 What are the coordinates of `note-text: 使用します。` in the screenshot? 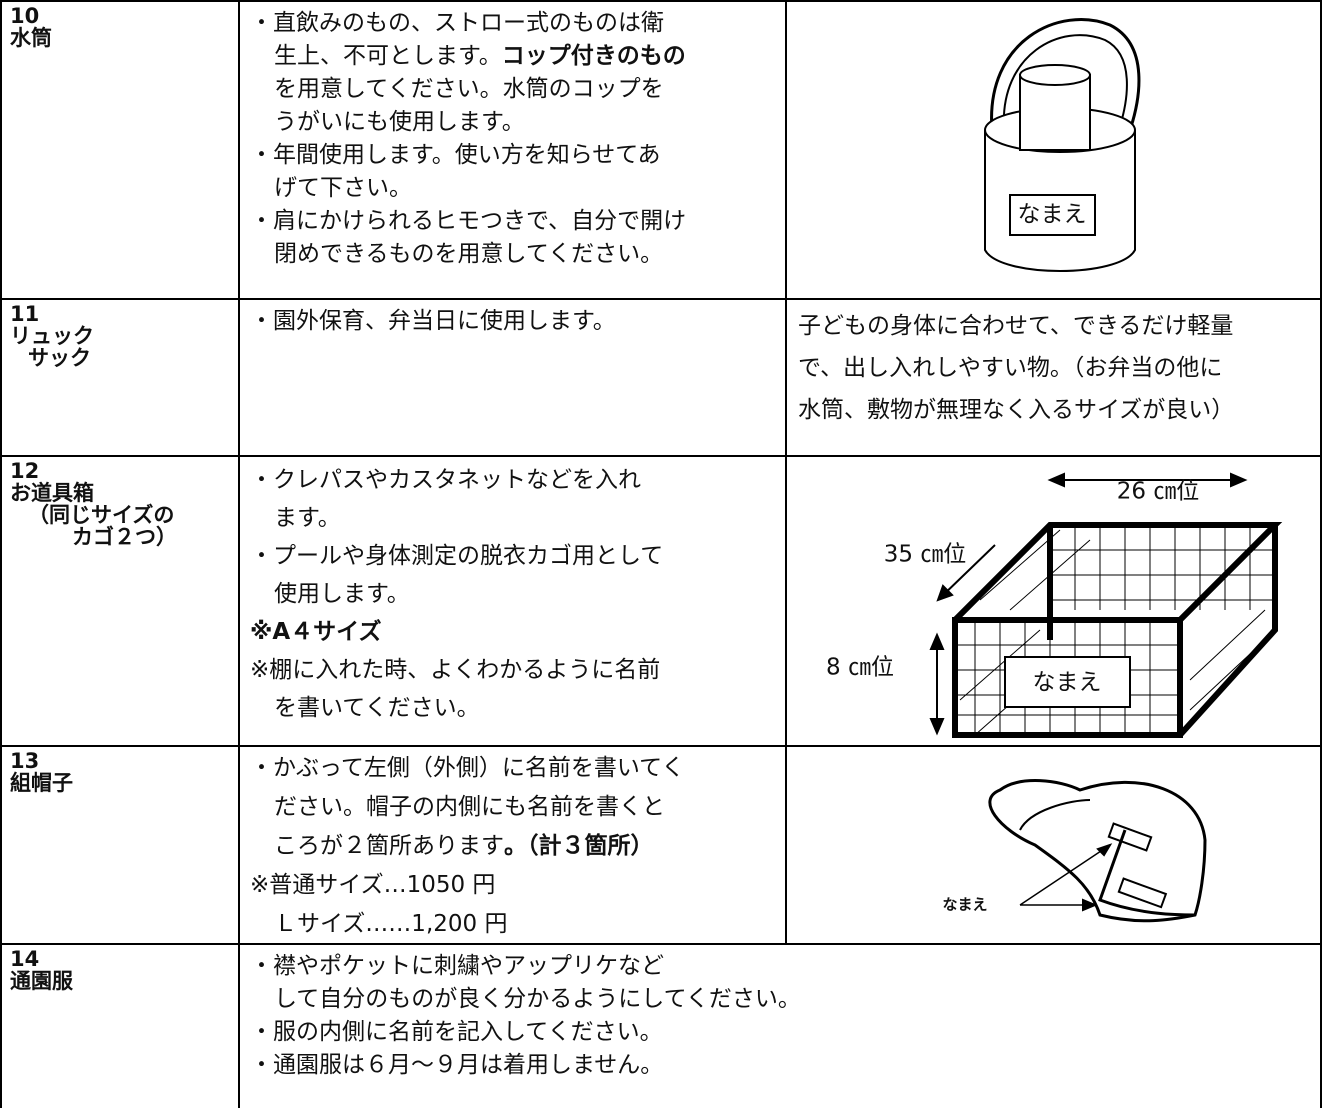 It's located at (342, 594).